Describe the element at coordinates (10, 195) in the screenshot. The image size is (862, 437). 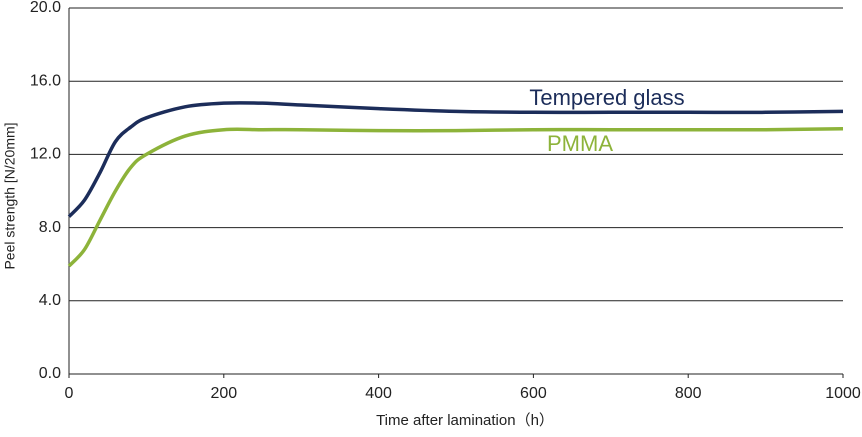
I see `y-axis-label: Peel strength [N/20mm]` at that location.